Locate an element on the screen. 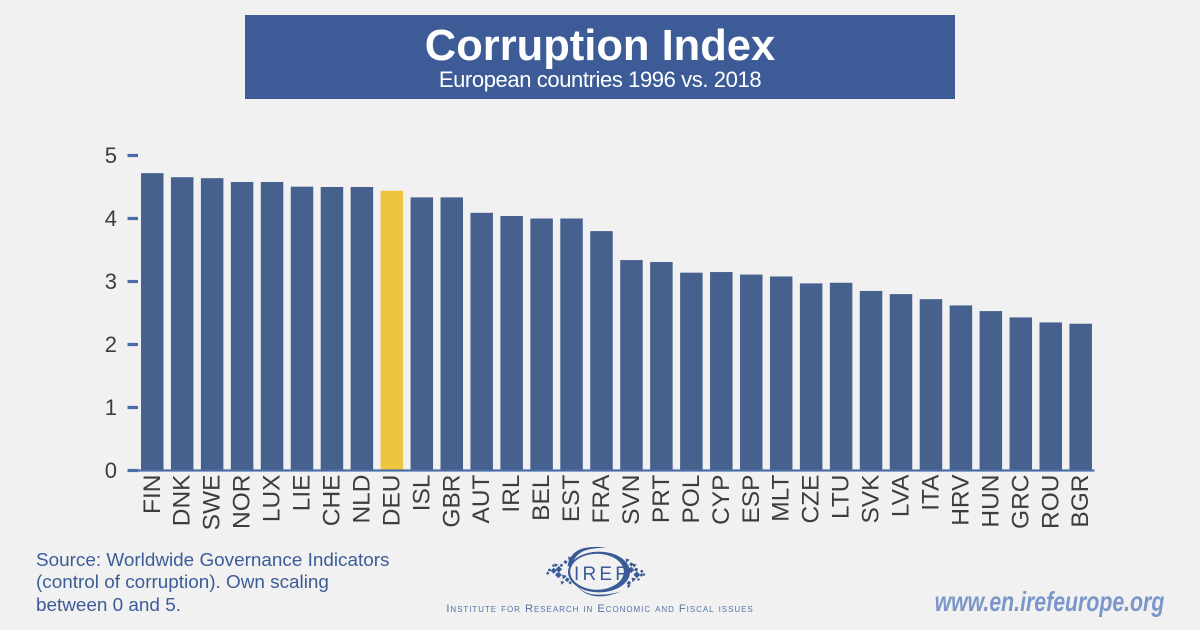 The height and width of the screenshot is (630, 1200). svg-text: SVK is located at coordinates (871, 499).